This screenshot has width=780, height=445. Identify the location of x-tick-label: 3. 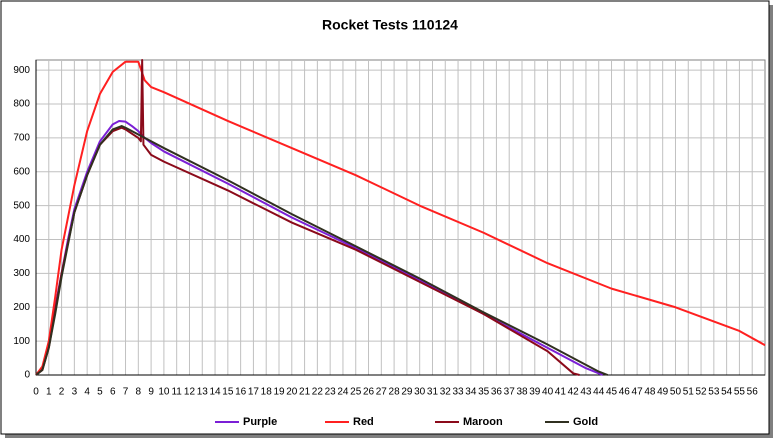
(75, 392).